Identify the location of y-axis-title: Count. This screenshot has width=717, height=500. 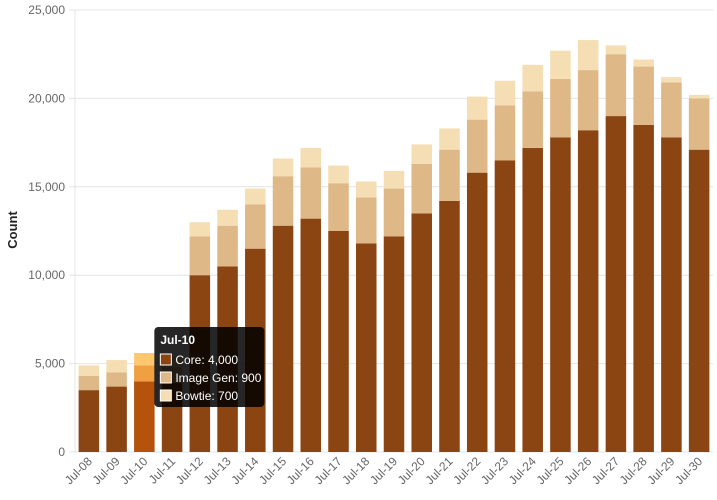
(12, 230).